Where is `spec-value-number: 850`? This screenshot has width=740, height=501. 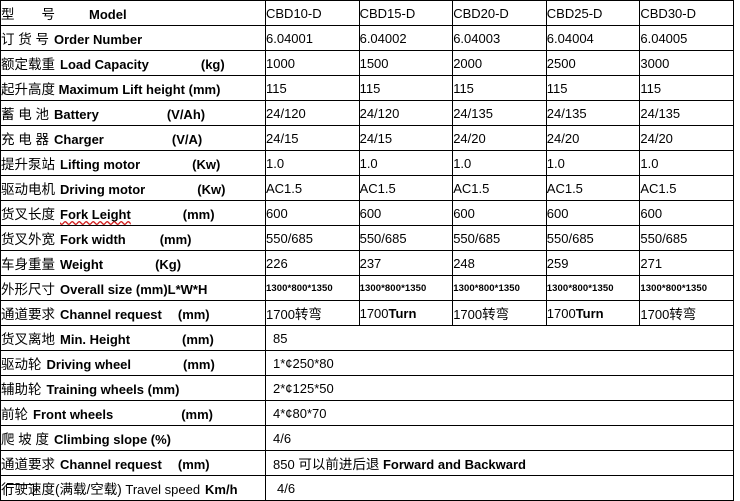 spec-value-number: 850 is located at coordinates (284, 464).